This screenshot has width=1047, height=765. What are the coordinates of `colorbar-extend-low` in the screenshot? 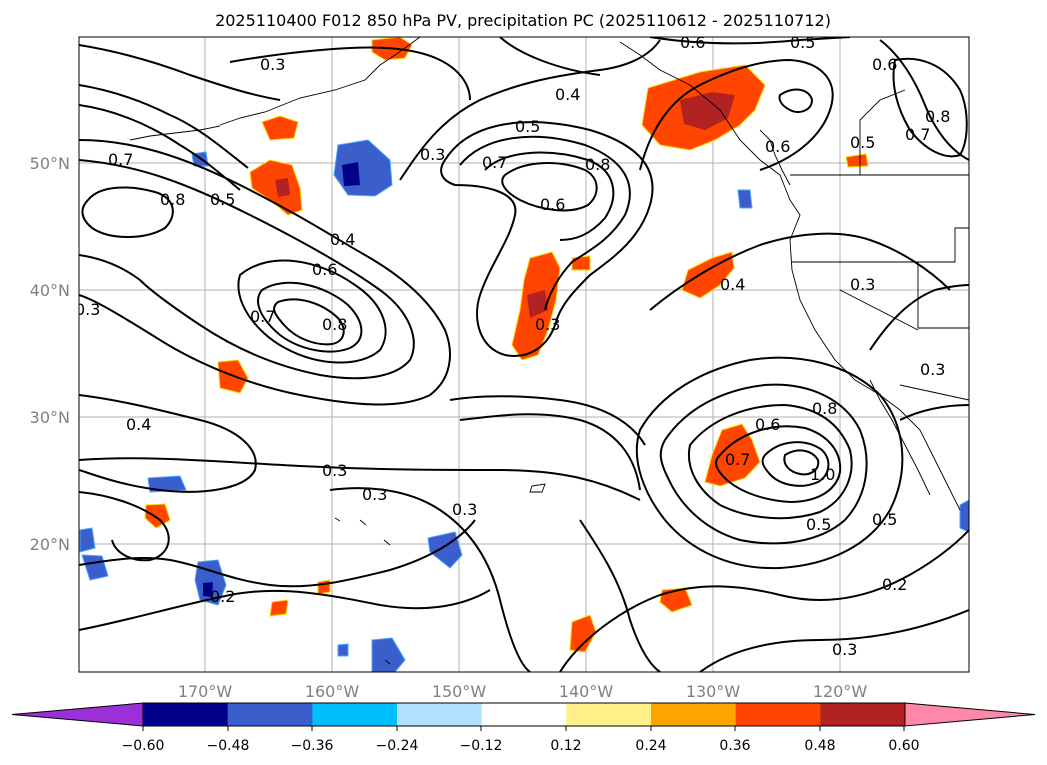 It's located at (77, 714).